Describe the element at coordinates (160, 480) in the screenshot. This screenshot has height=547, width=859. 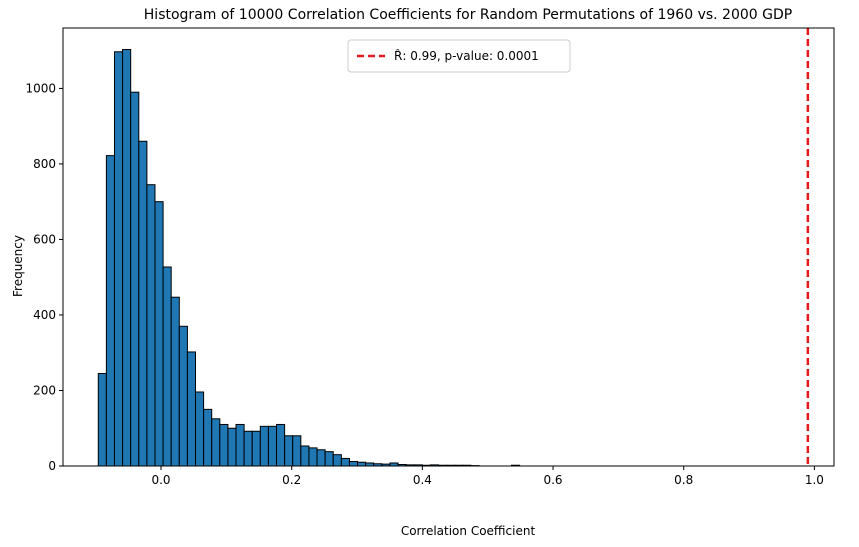
I see `x-tick-label: 0.0` at that location.